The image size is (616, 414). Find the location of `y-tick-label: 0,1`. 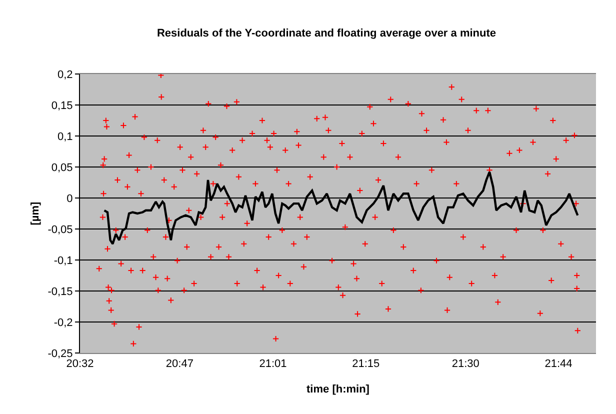

y-tick-label: 0,1 is located at coordinates (65, 136).